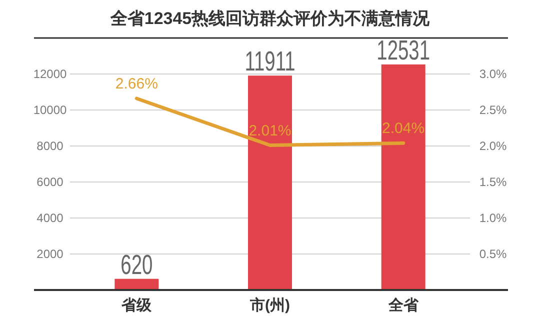 This screenshot has width=540, height=320. I want to click on data-label: 2.01%, so click(270, 131).